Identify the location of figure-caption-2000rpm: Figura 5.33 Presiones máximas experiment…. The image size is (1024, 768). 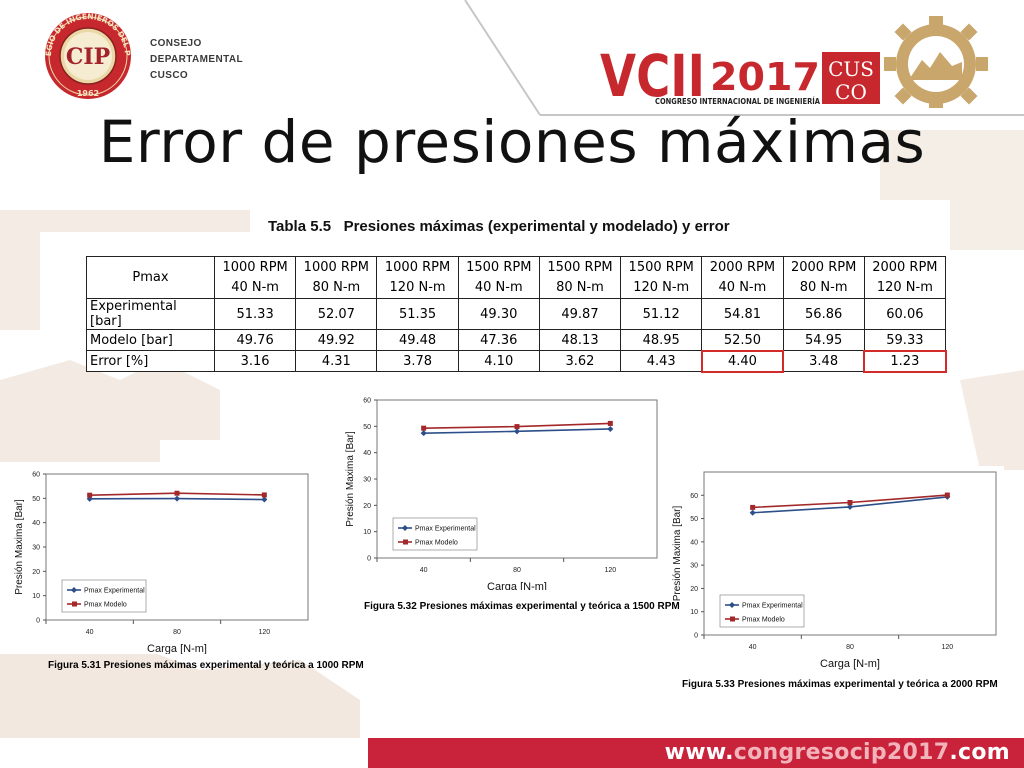
(840, 684).